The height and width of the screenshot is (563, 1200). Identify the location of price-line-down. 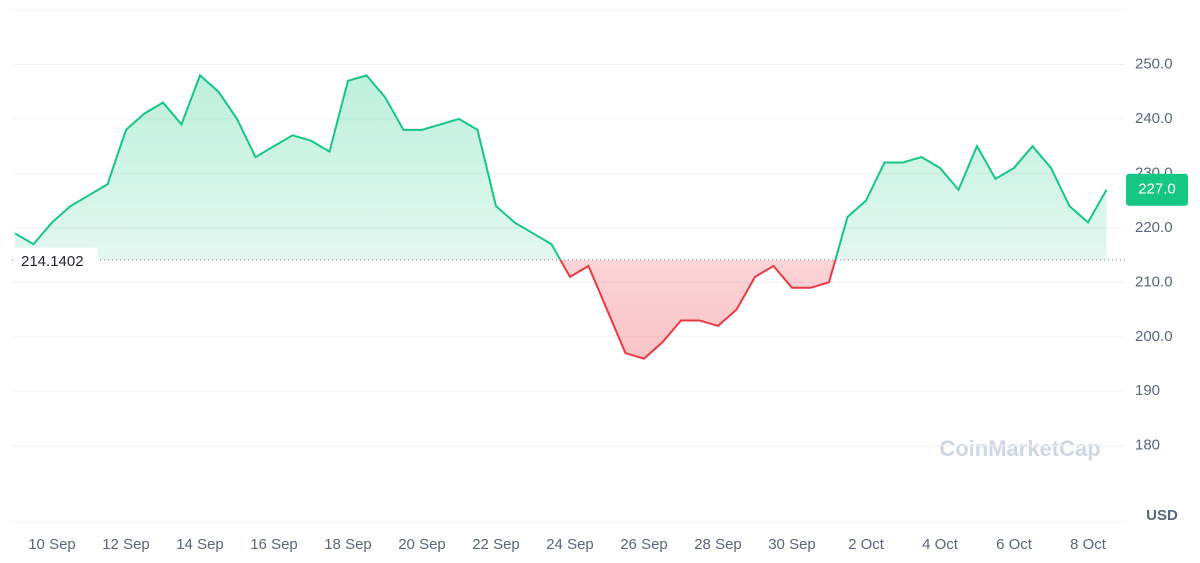
(698, 309).